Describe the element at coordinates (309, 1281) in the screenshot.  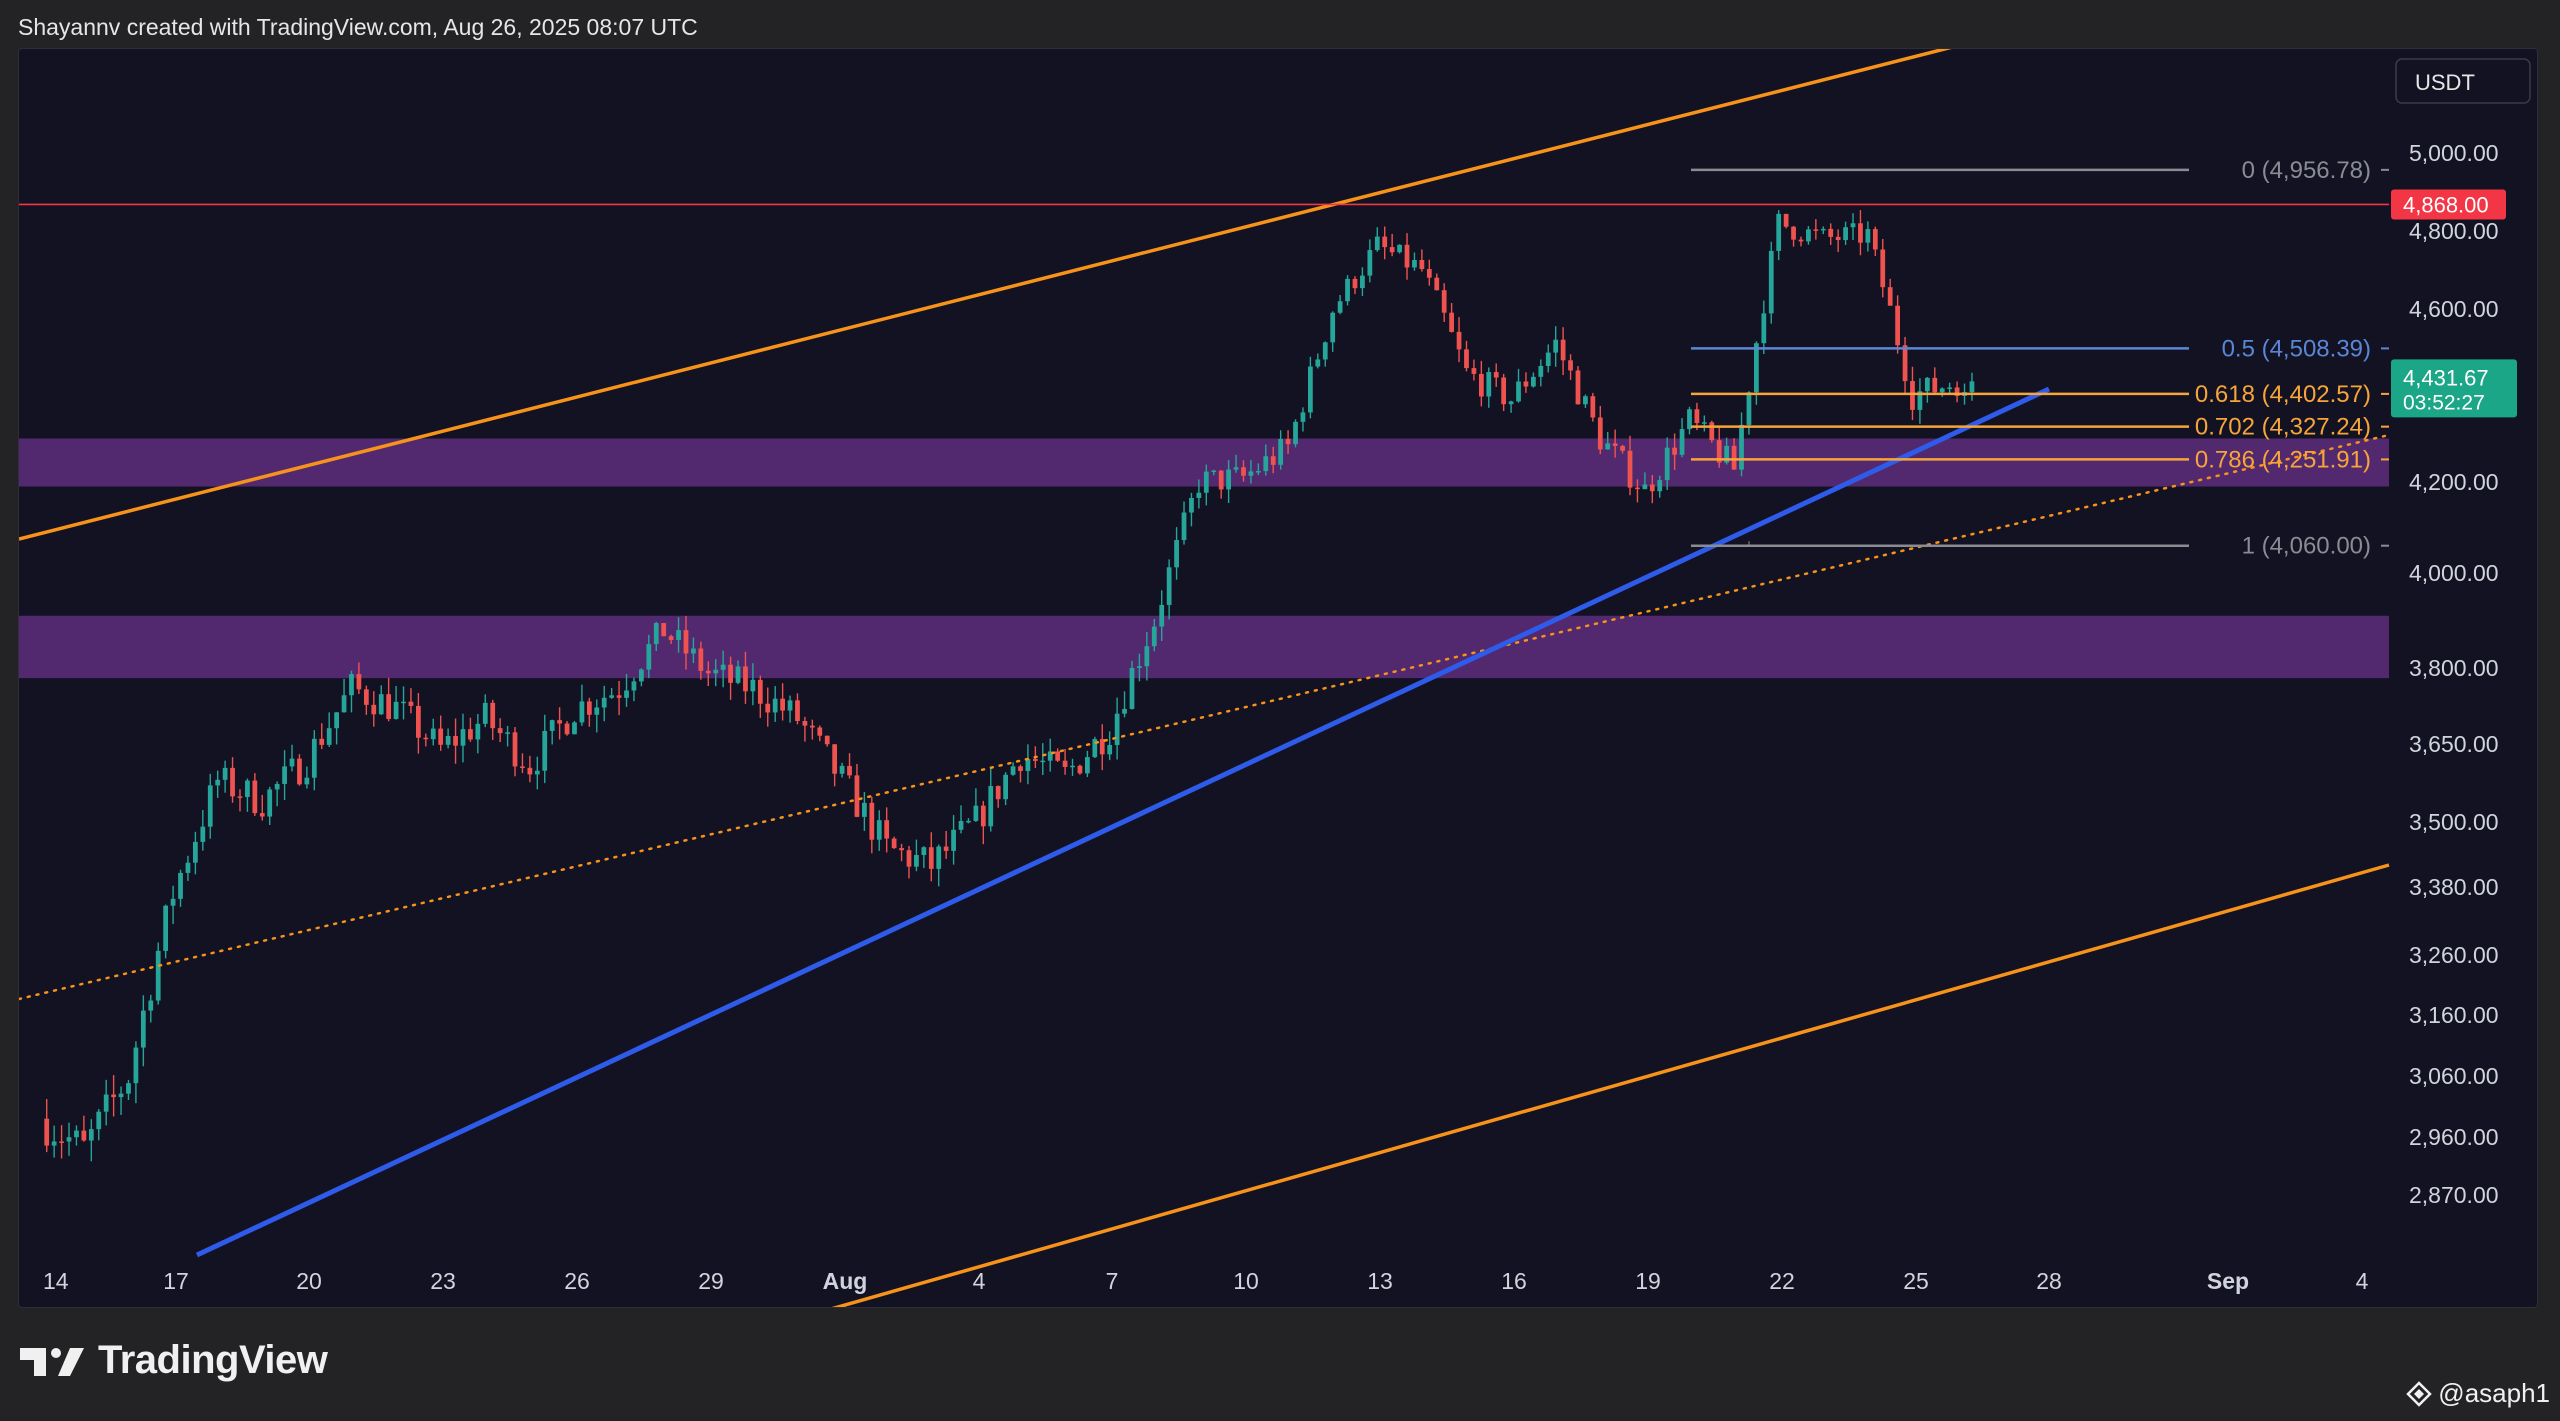
I see `time-label: 20` at that location.